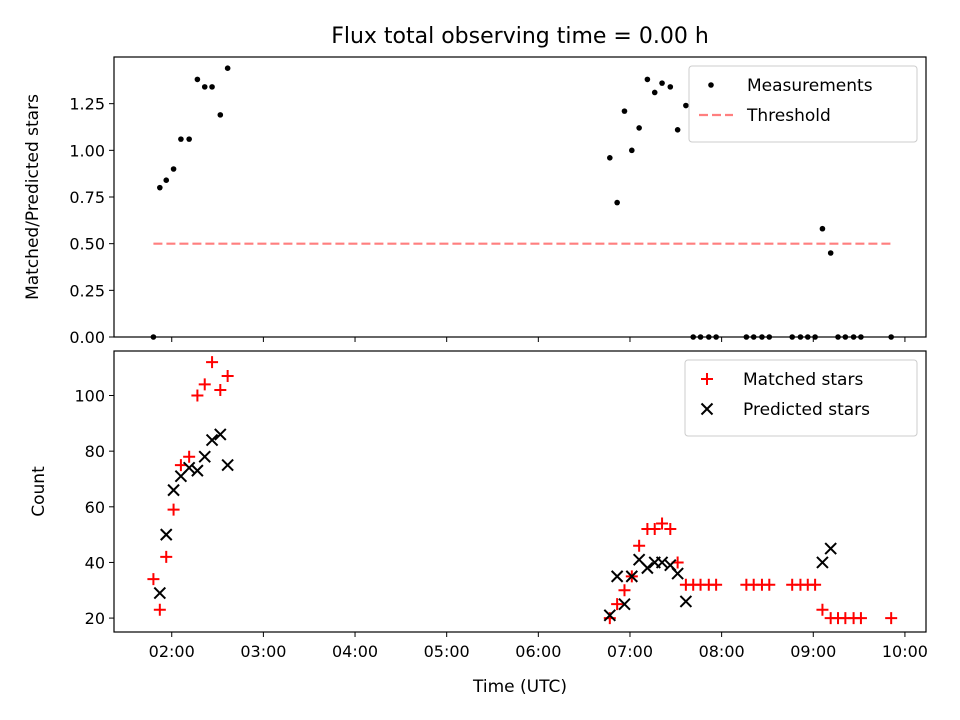 The image size is (960, 720). Describe the element at coordinates (519, 687) in the screenshot. I see `x-axis-label: Time (UTC)` at that location.